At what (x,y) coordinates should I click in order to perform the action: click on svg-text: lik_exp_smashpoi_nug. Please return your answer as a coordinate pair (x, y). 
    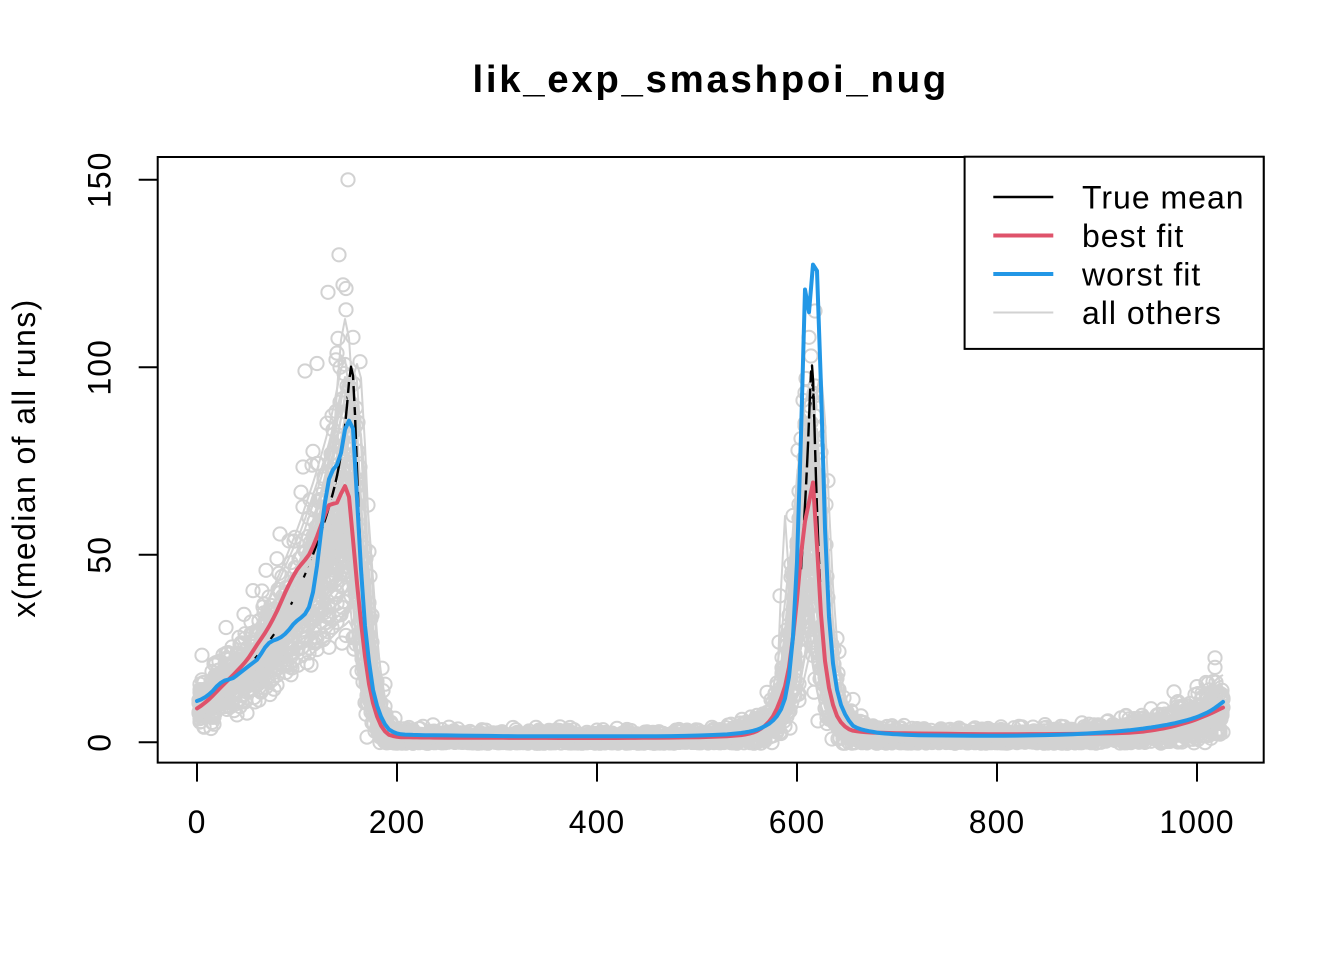
    Looking at the image, I should click on (710, 79).